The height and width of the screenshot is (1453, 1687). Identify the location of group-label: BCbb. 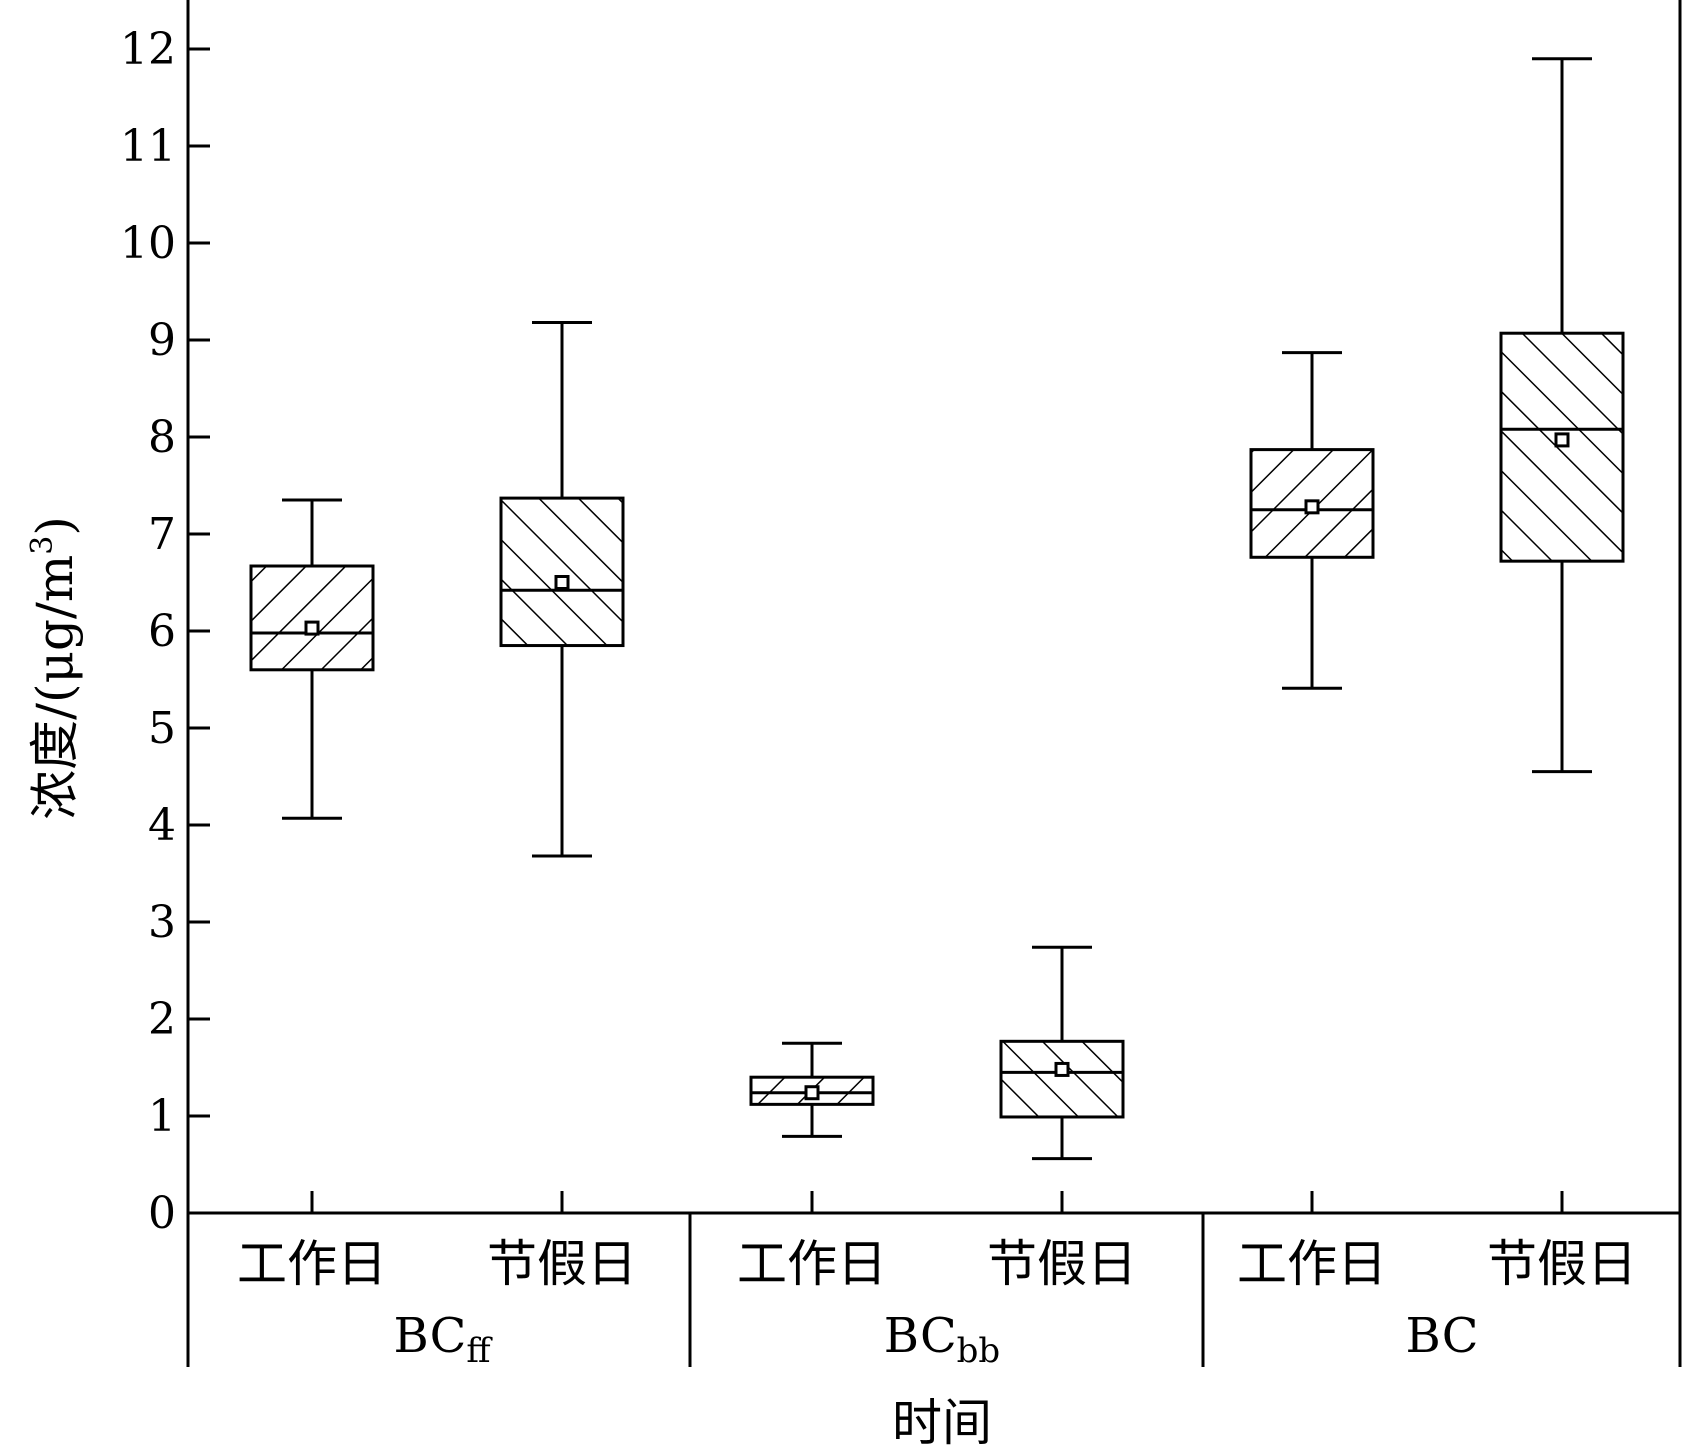
(942, 1339).